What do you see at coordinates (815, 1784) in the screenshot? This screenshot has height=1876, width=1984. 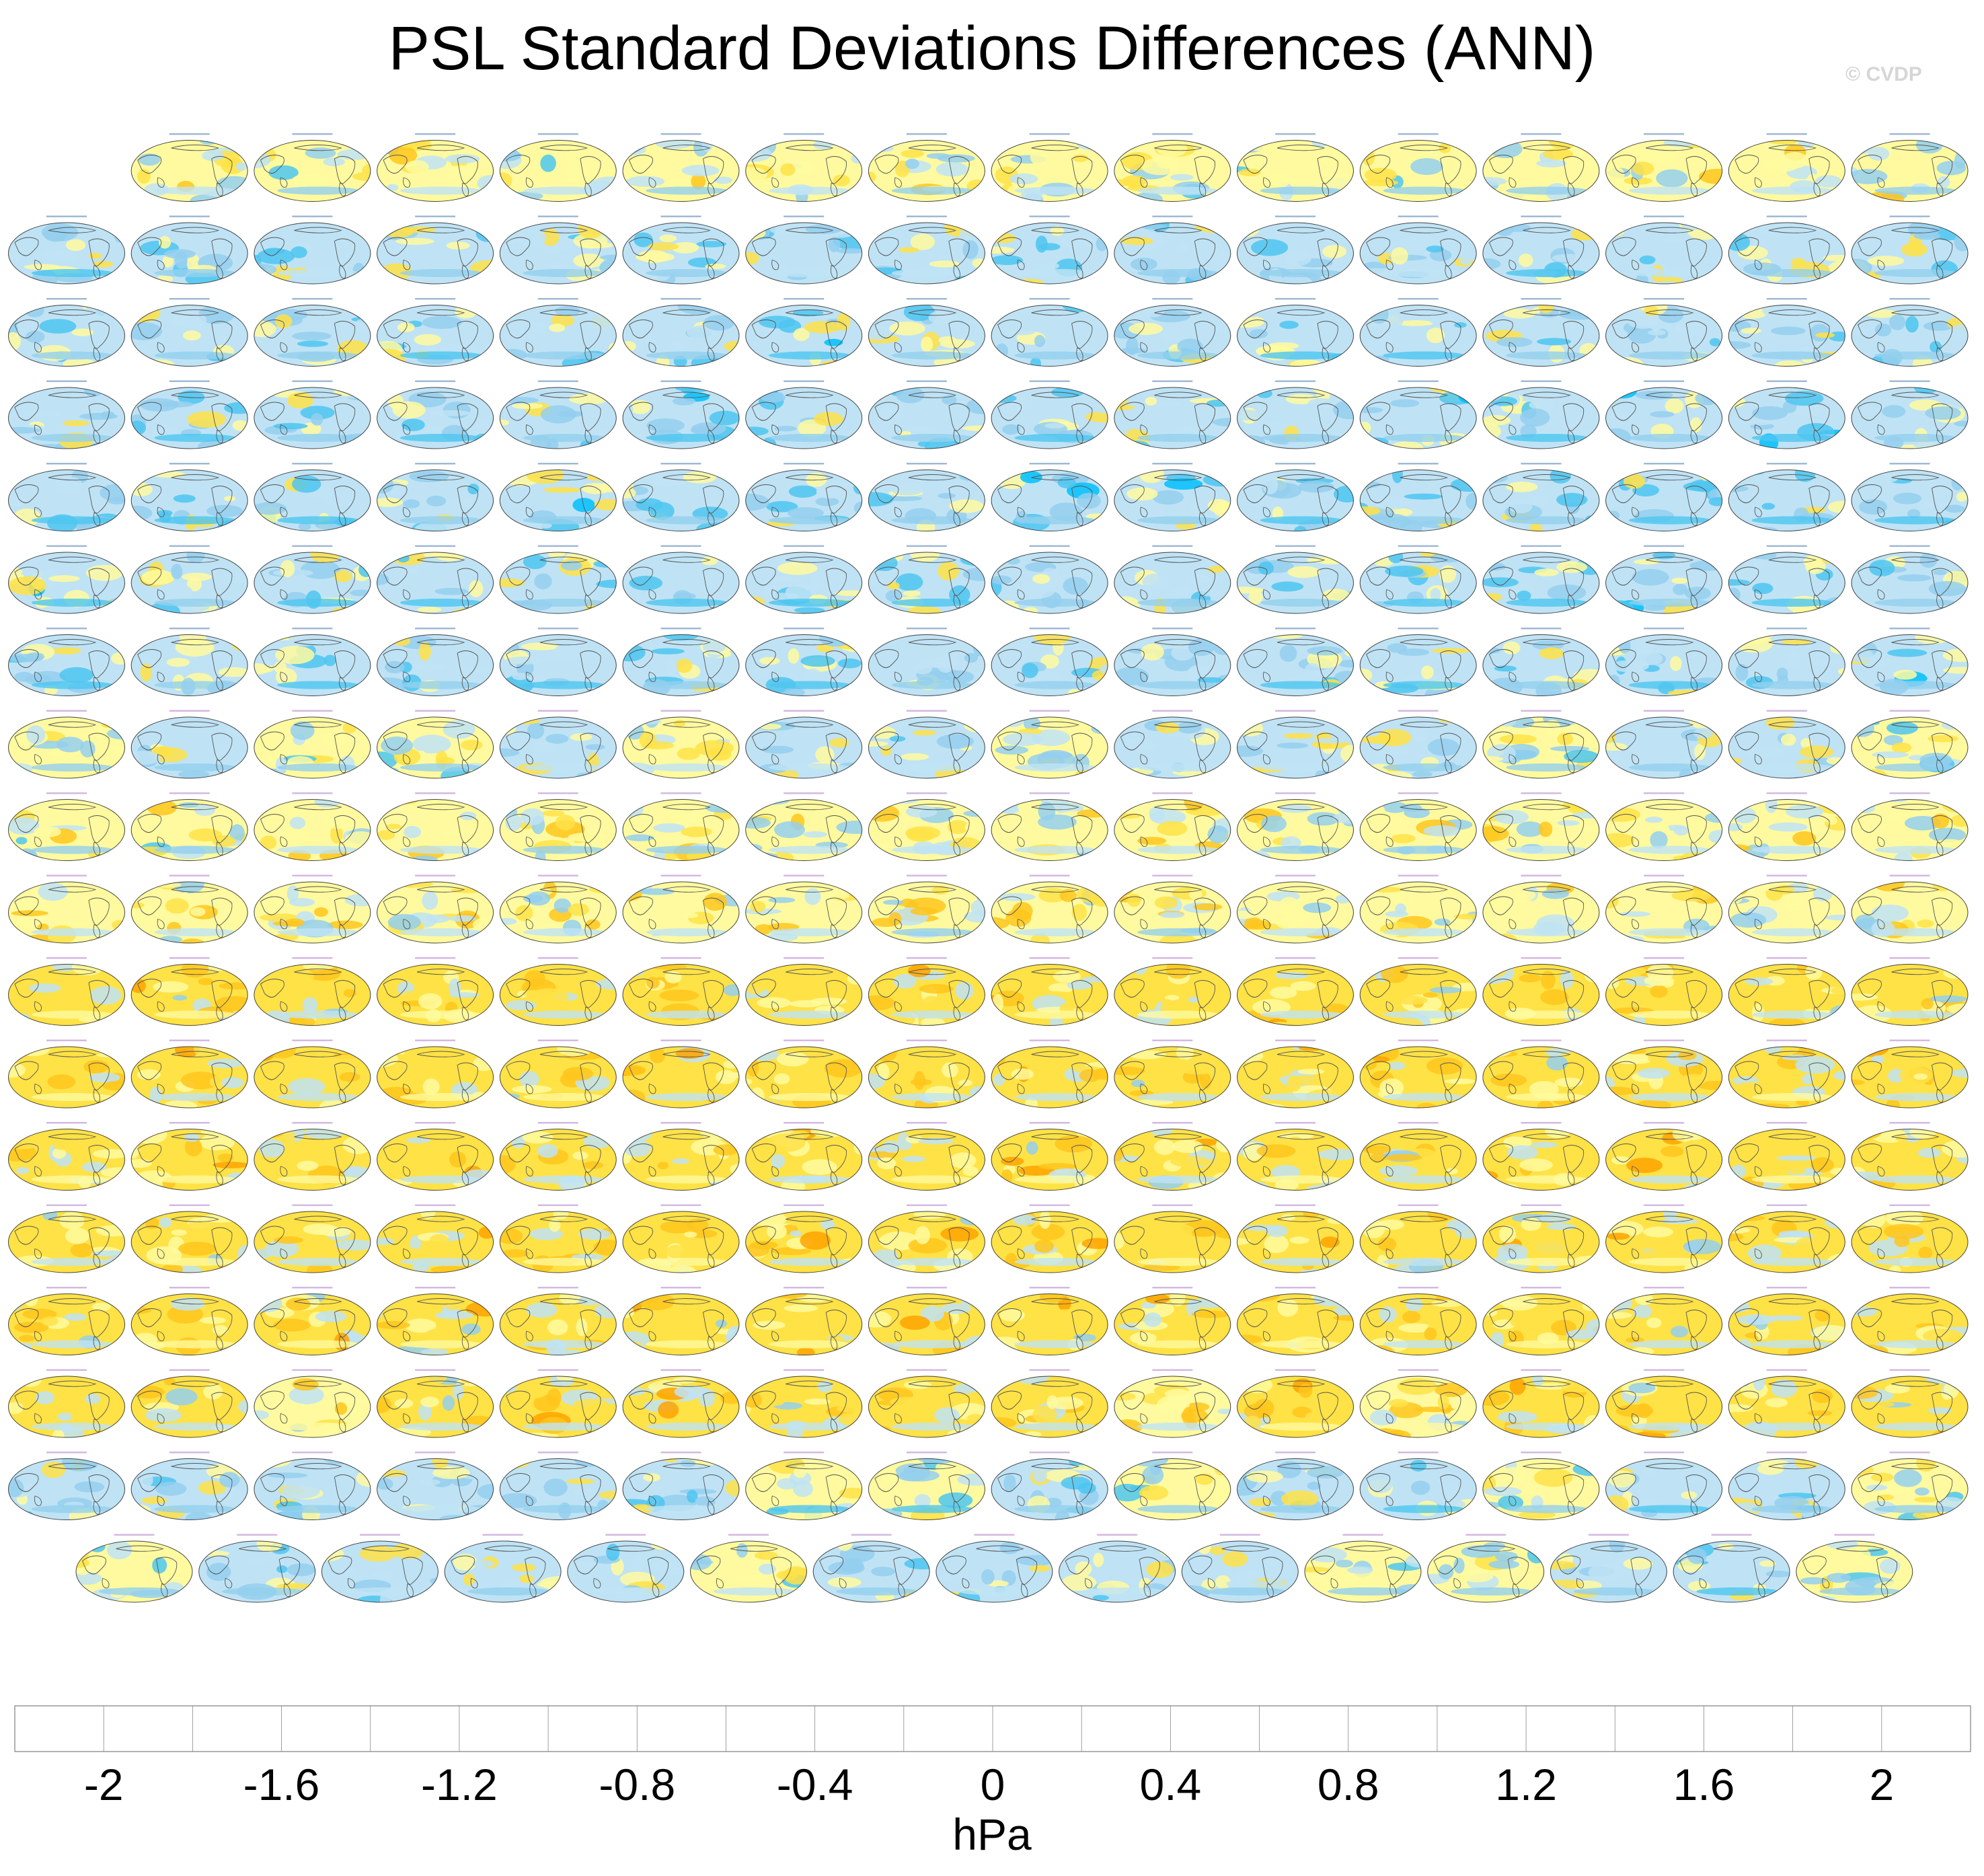 I see `colorbar-tick-label: -0.4` at bounding box center [815, 1784].